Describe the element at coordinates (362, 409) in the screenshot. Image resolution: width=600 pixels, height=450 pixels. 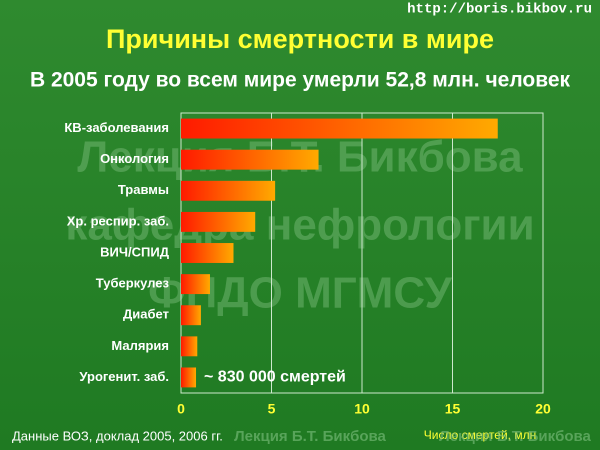
I see `x-tick-label: 10` at that location.